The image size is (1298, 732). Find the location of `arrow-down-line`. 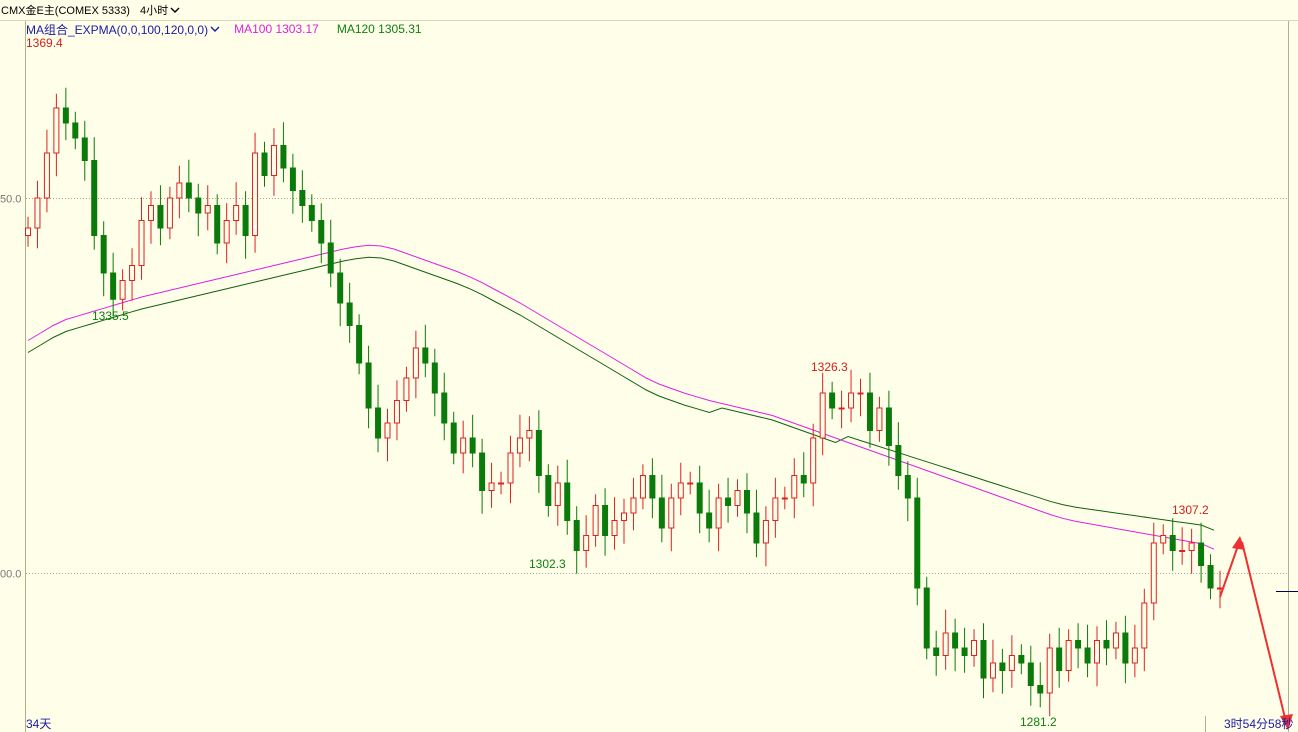

arrow-down-line is located at coordinates (1264, 632).